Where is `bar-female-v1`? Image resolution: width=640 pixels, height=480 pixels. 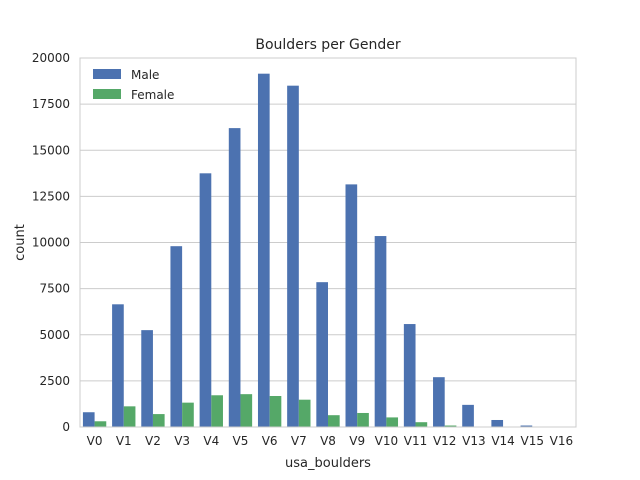
bar-female-v1 is located at coordinates (129, 416).